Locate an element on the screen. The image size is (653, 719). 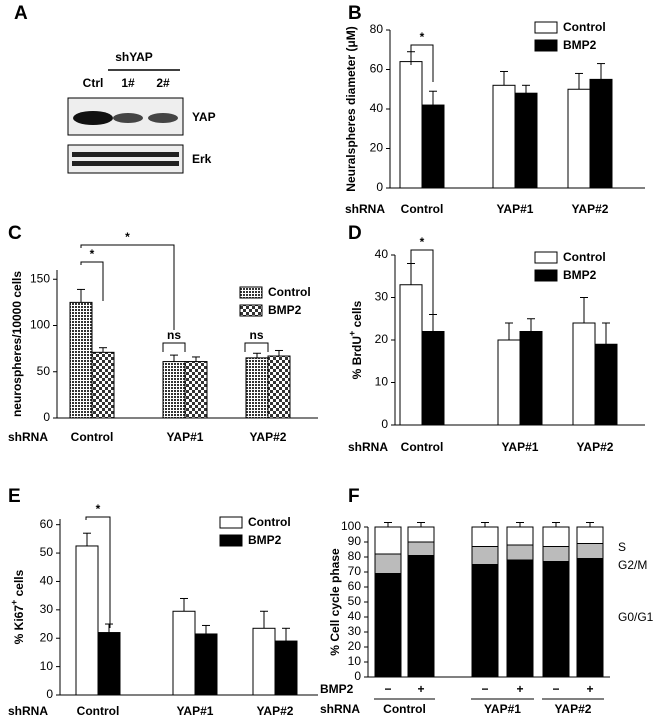
x-tick-label: Control is located at coordinates (422, 209).